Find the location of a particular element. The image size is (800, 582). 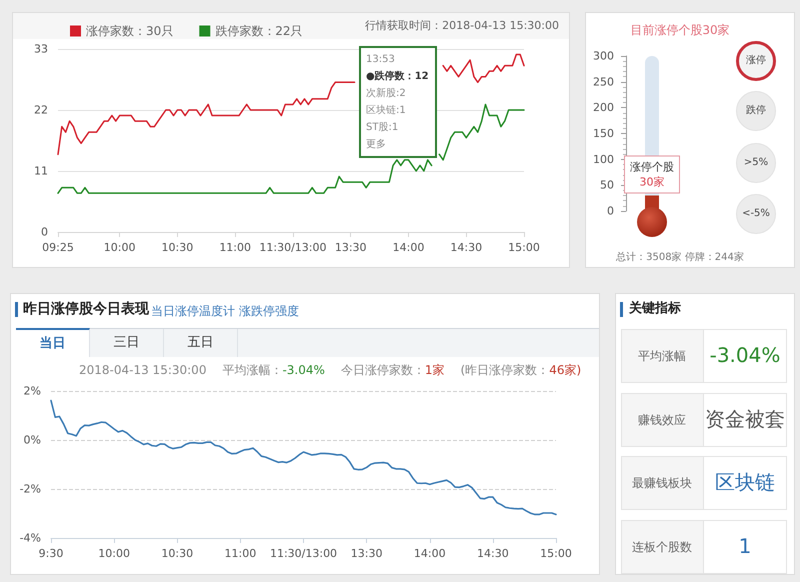

y-tick-label: 11 is located at coordinates (41, 171).